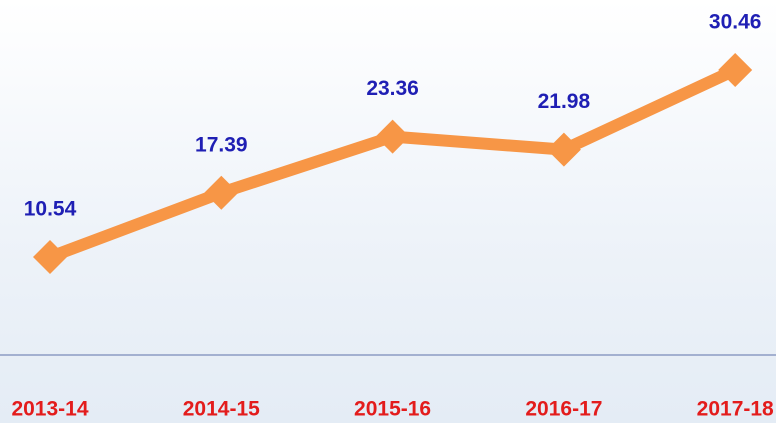 The image size is (776, 423). Describe the element at coordinates (563, 409) in the screenshot. I see `x-tick-label: 2016-17` at that location.